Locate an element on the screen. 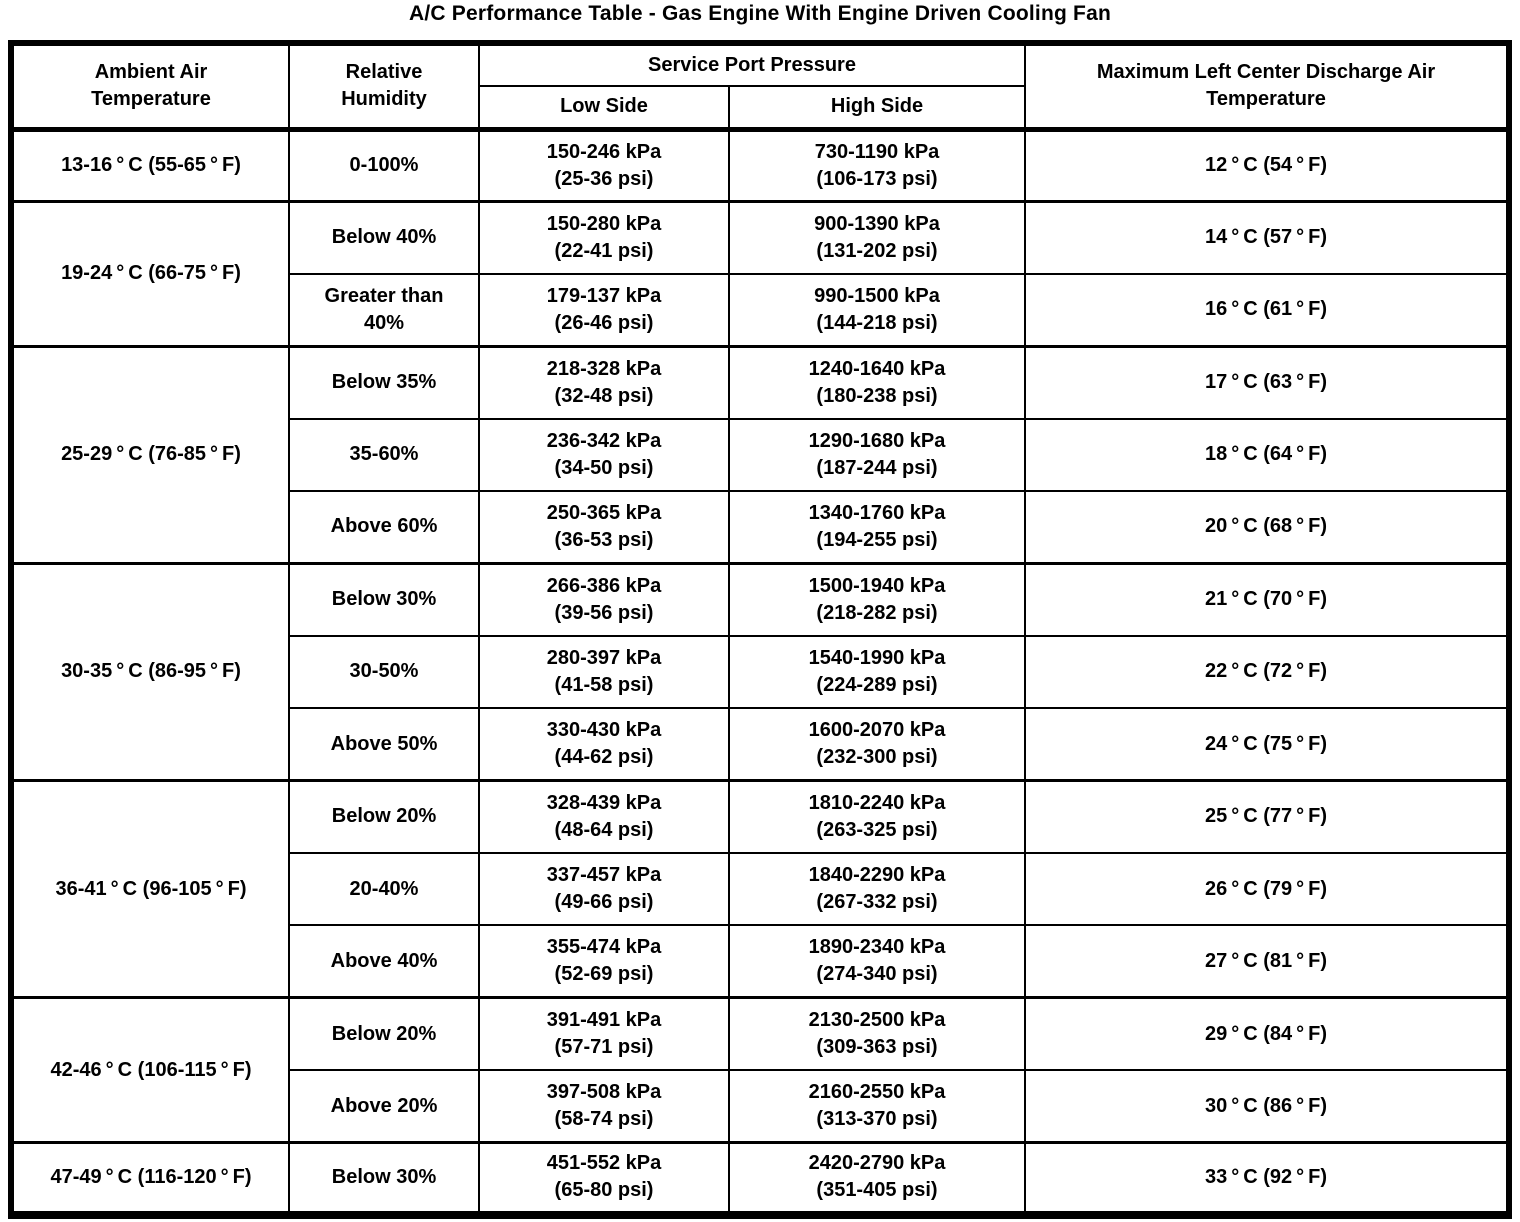 Image resolution: width=1520 pixels, height=1222 pixels. discharge-temp-cell: 14 ° C (57 ° F) is located at coordinates (1267, 237).